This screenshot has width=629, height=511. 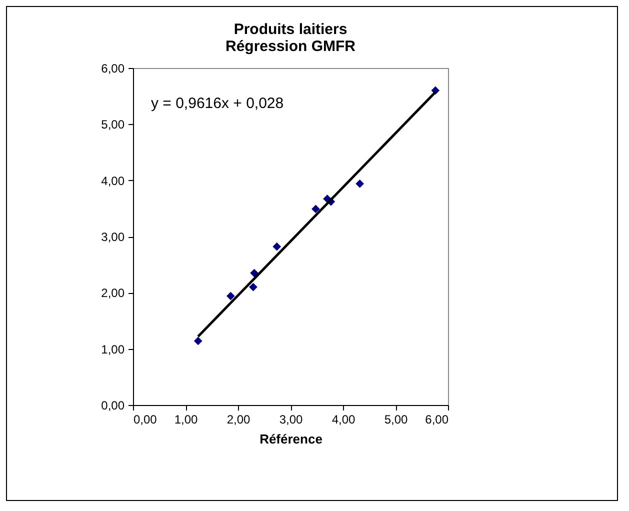 What do you see at coordinates (396, 419) in the screenshot?
I see `x-tick-label: 5,00` at bounding box center [396, 419].